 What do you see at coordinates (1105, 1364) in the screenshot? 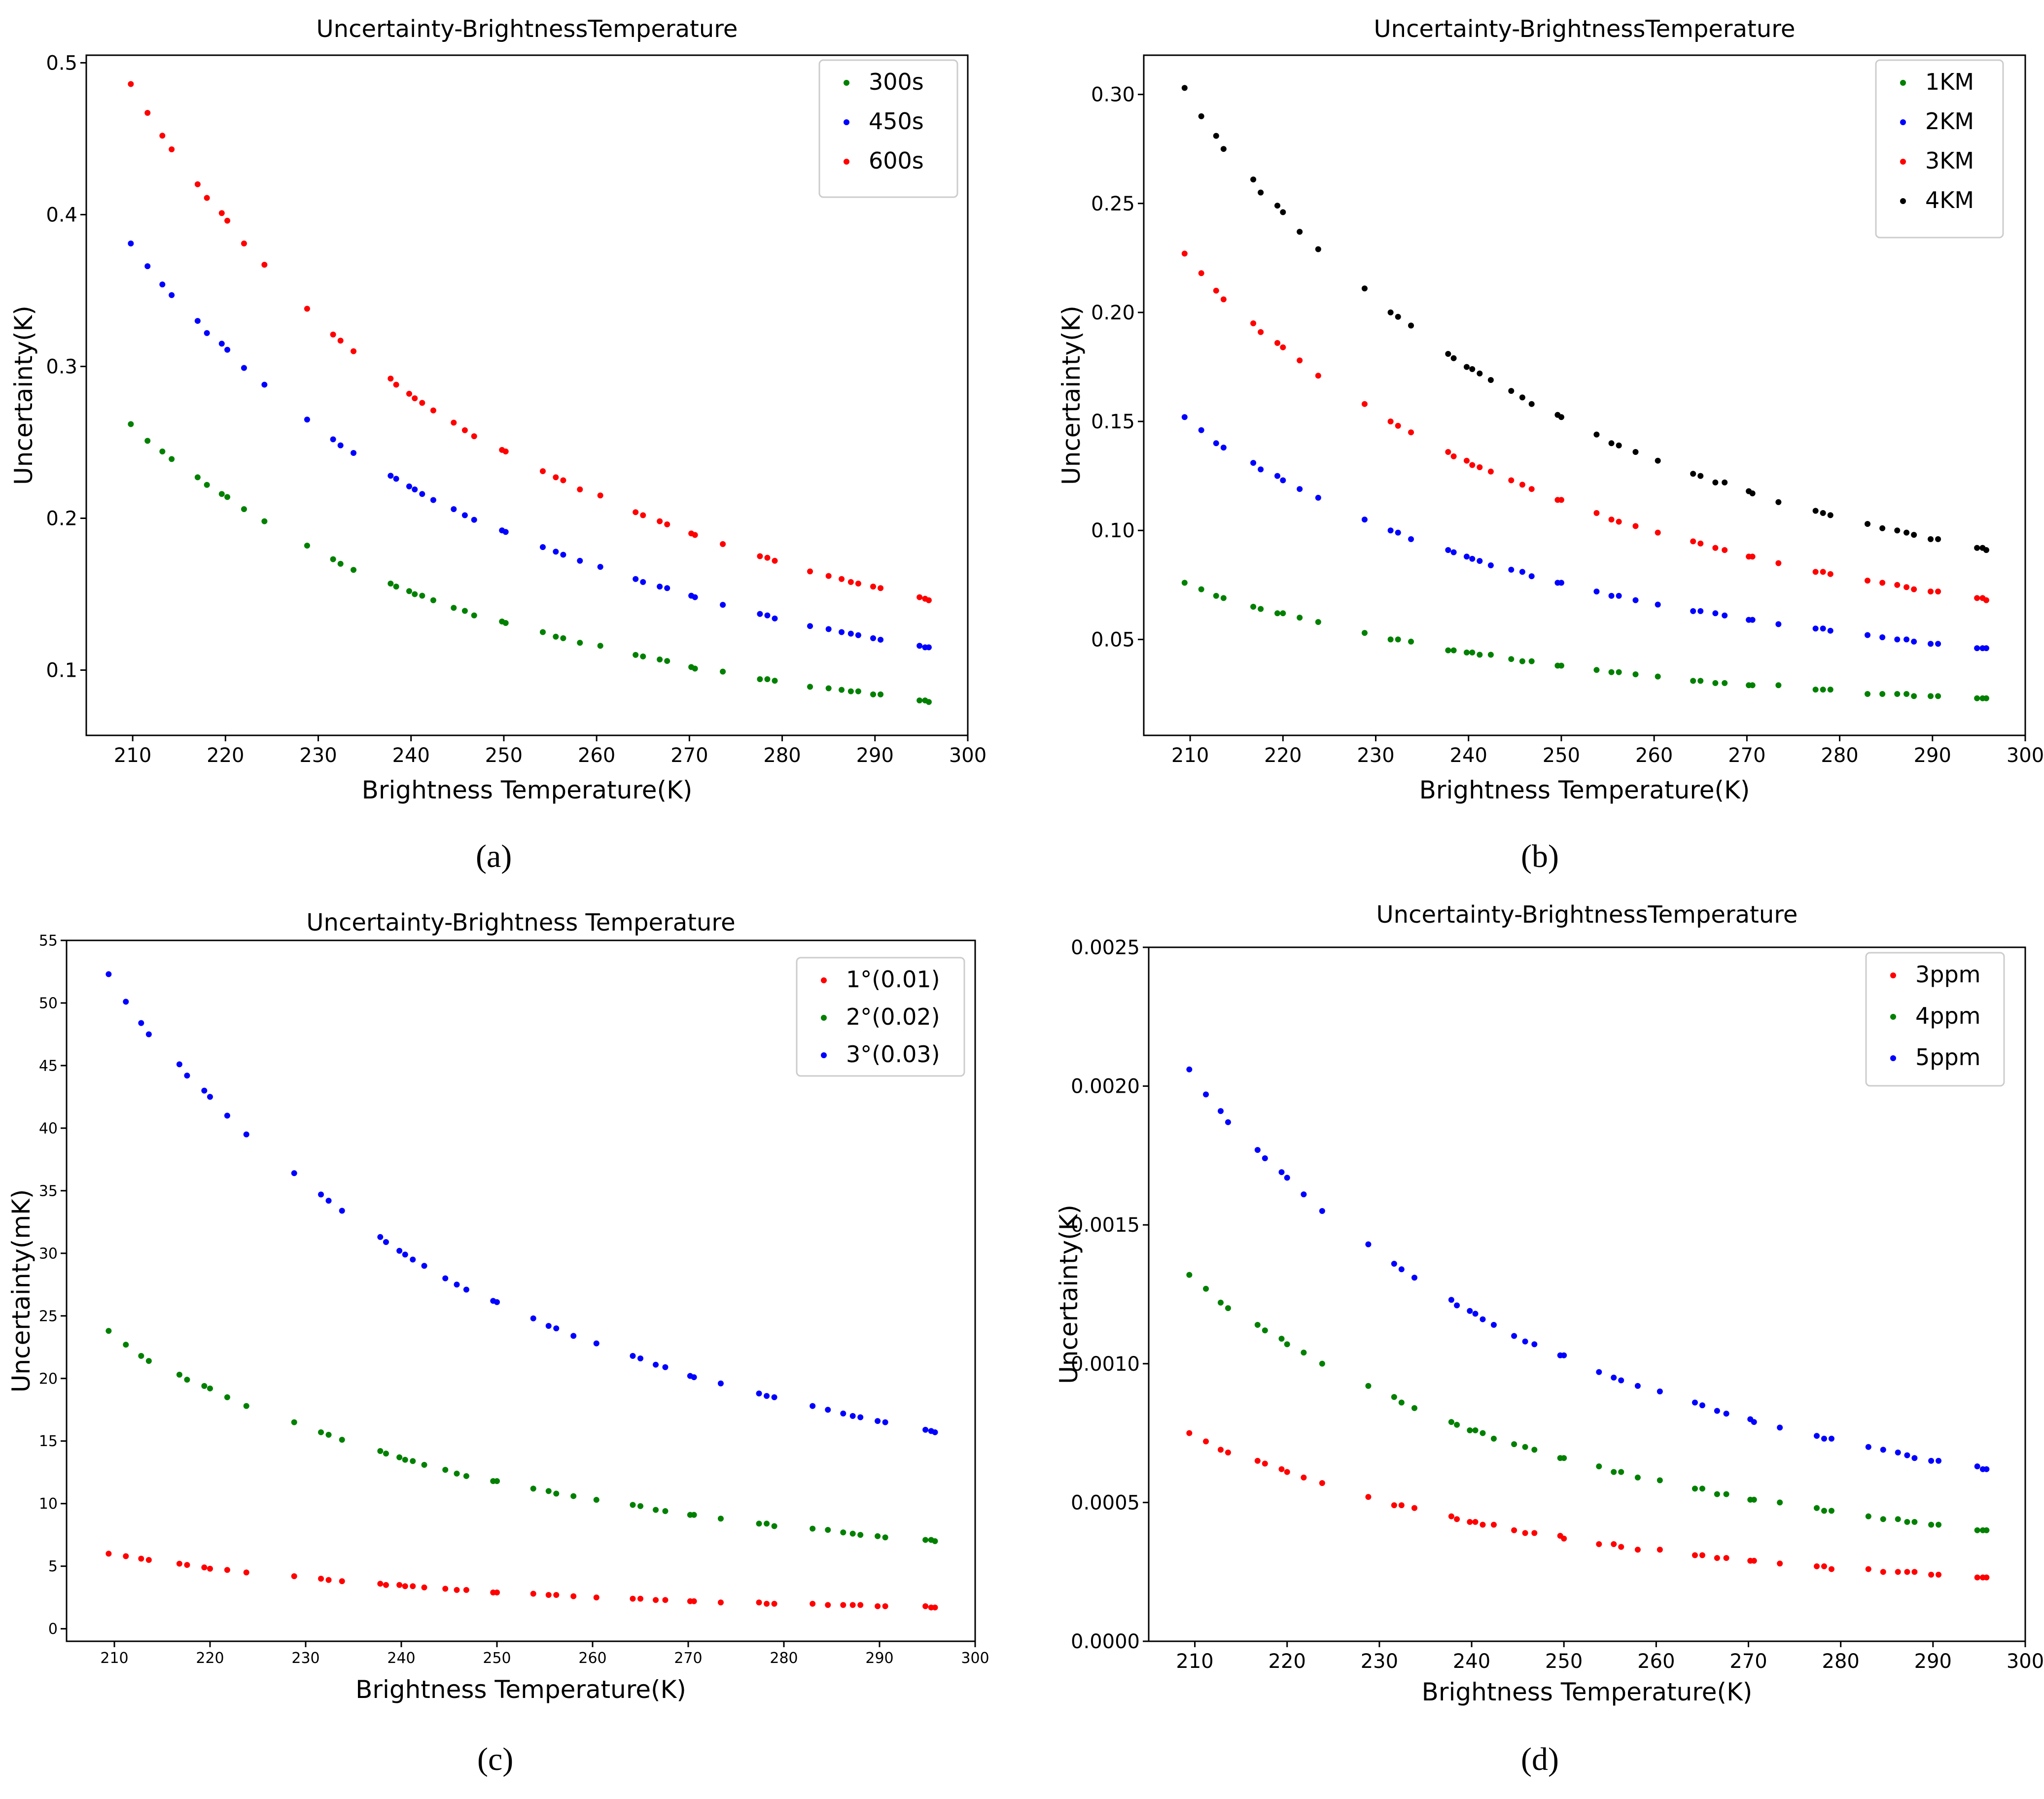
I see `y-tick-label: 0.0010` at bounding box center [1105, 1364].